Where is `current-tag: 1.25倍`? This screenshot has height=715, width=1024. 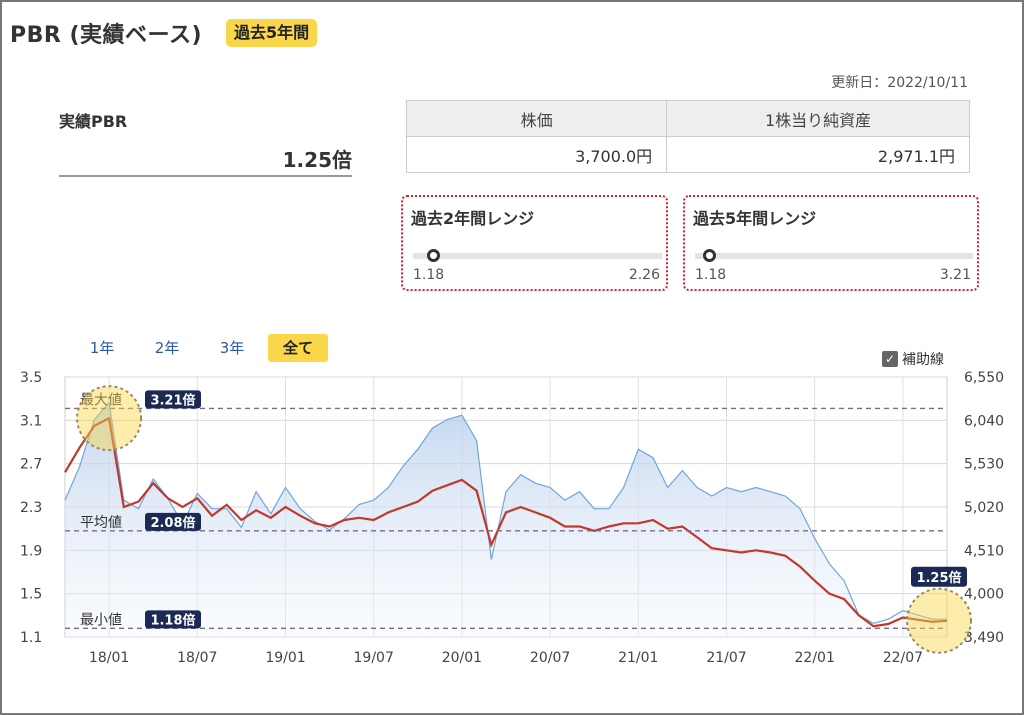
current-tag: 1.25倍 is located at coordinates (938, 578).